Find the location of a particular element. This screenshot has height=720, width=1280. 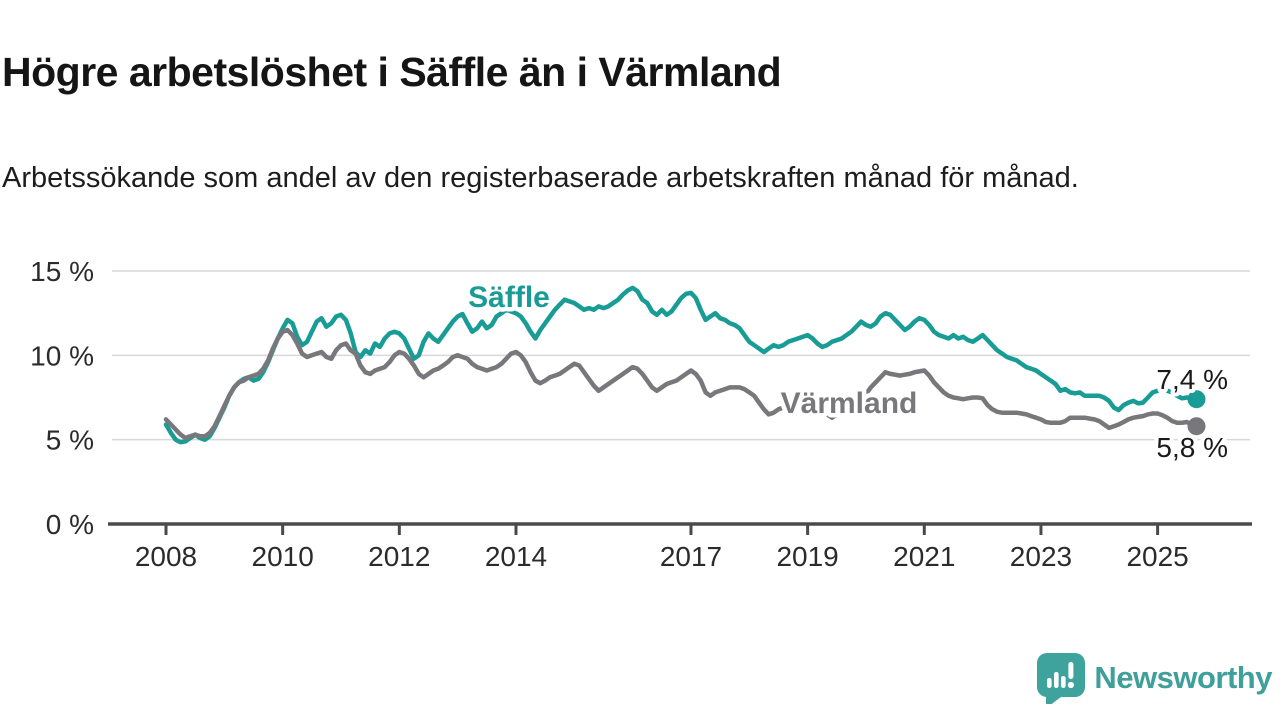

y-tick-label: 15 % is located at coordinates (62, 271).